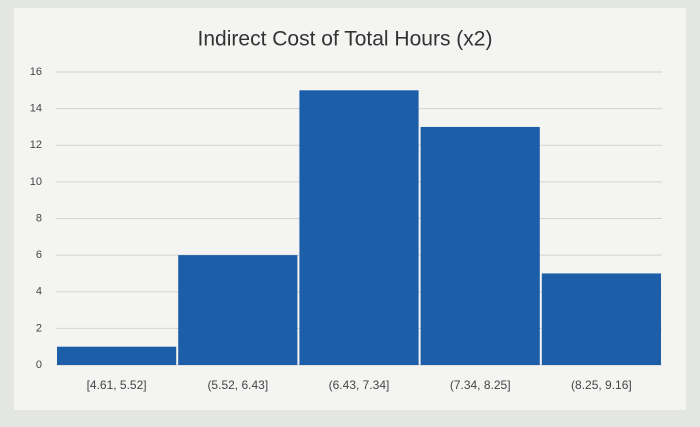 This screenshot has width=700, height=427. I want to click on x-tick-label: (6.43, 7.34], so click(359, 385).